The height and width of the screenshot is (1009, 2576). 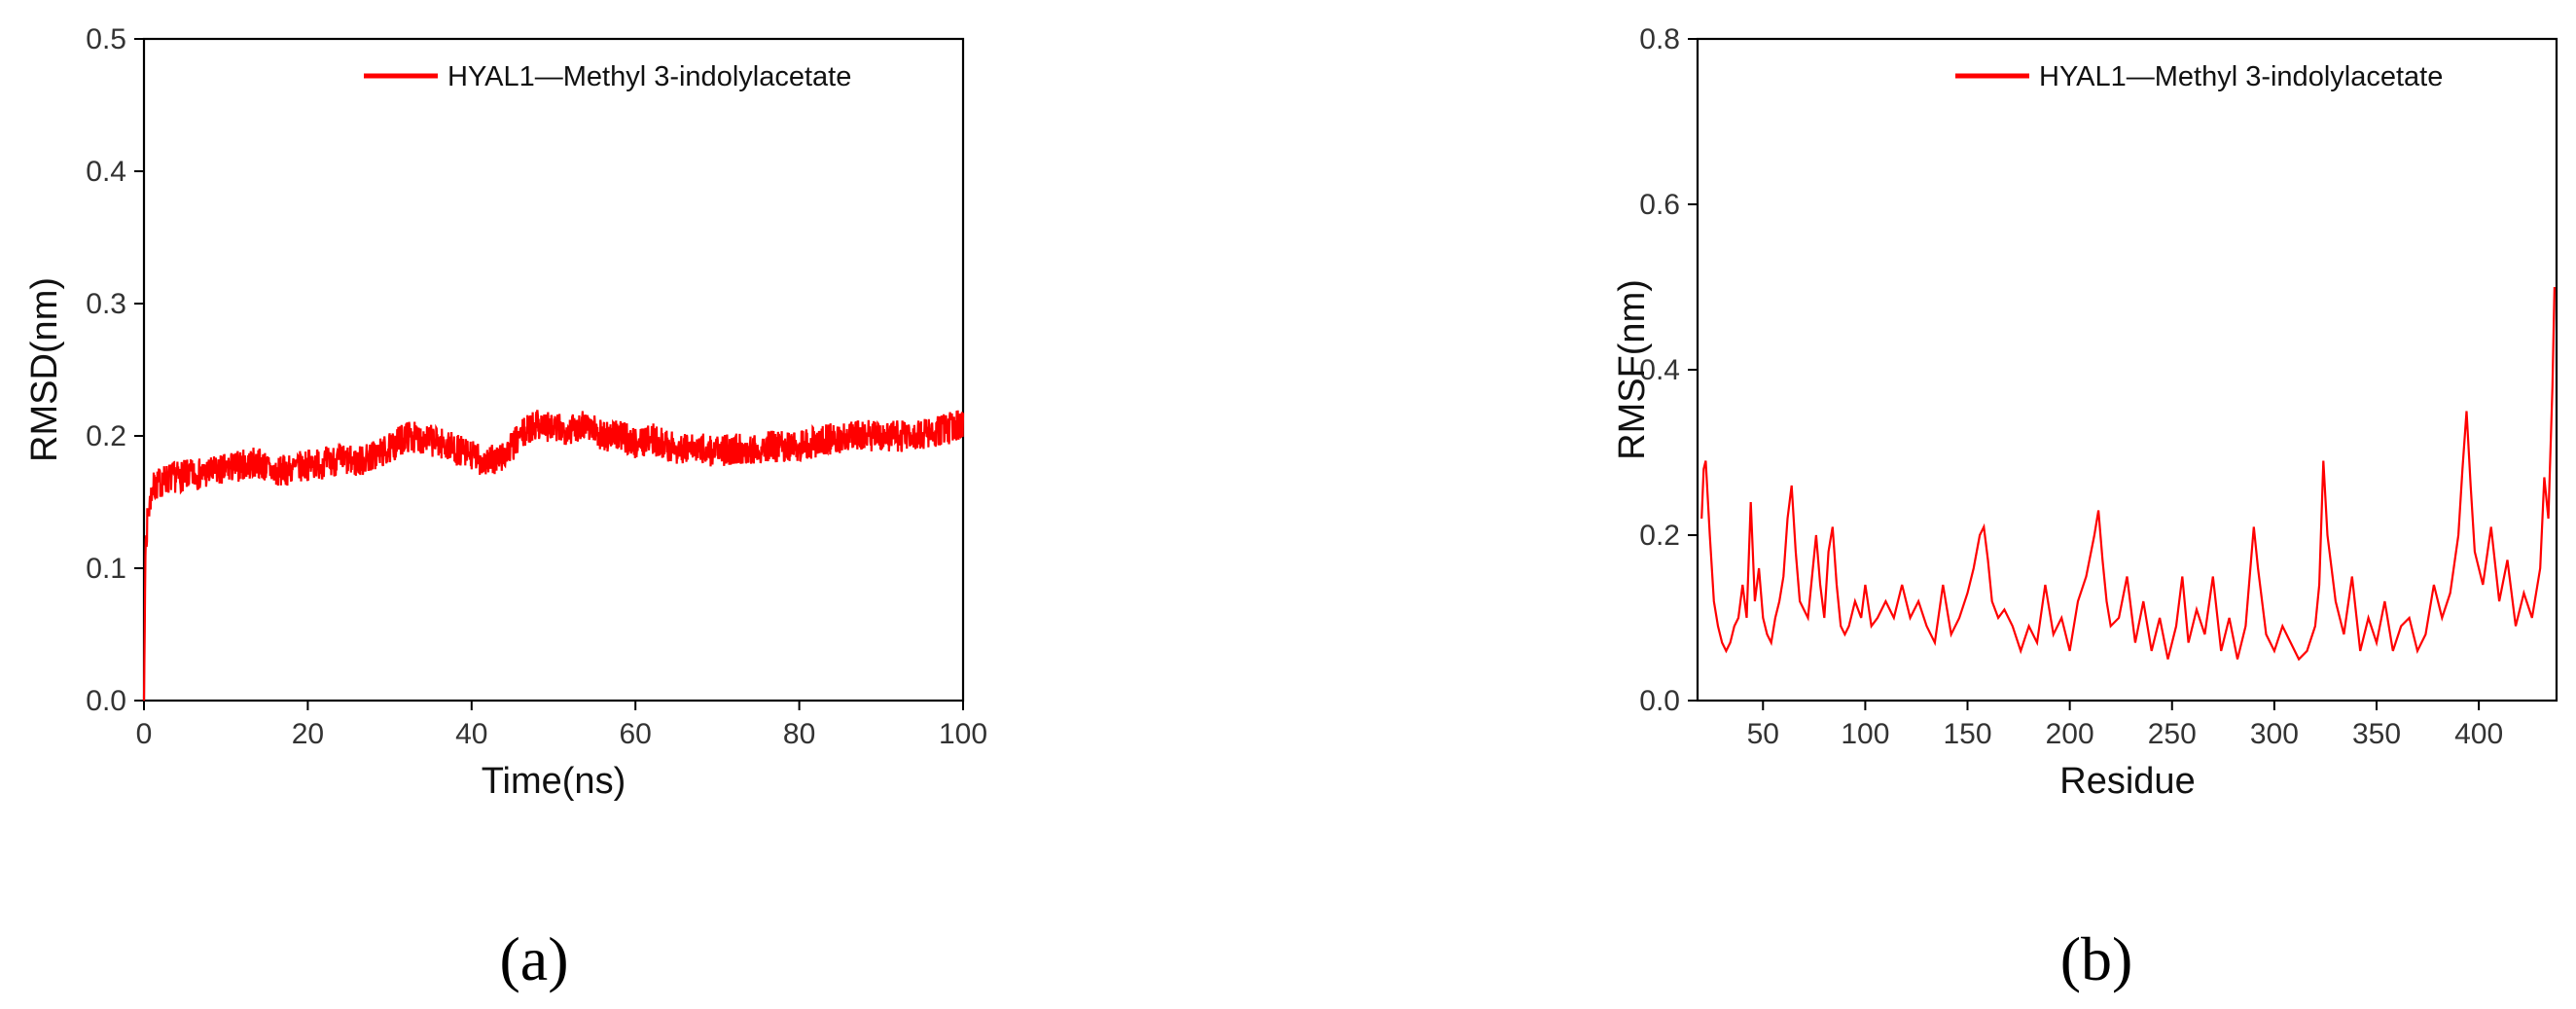 I want to click on y-tick-label: 0.1, so click(x=106, y=569).